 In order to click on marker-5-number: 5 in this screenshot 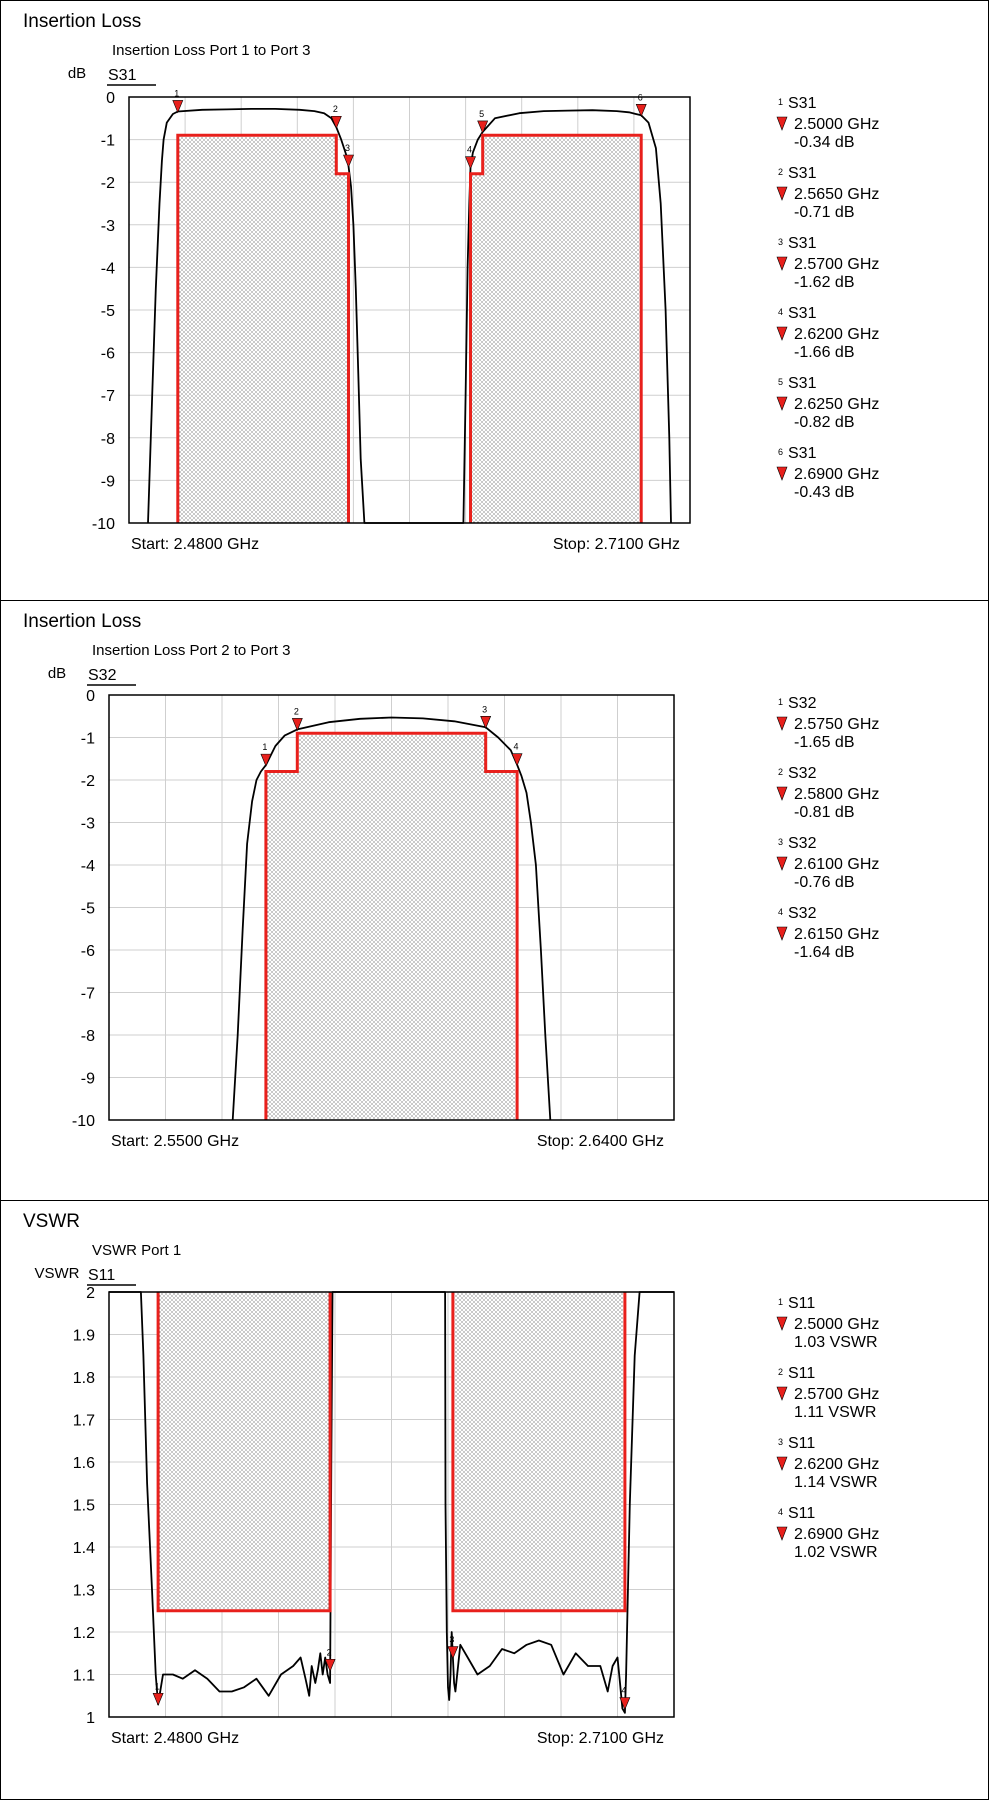, I will do `click(481, 114)`.